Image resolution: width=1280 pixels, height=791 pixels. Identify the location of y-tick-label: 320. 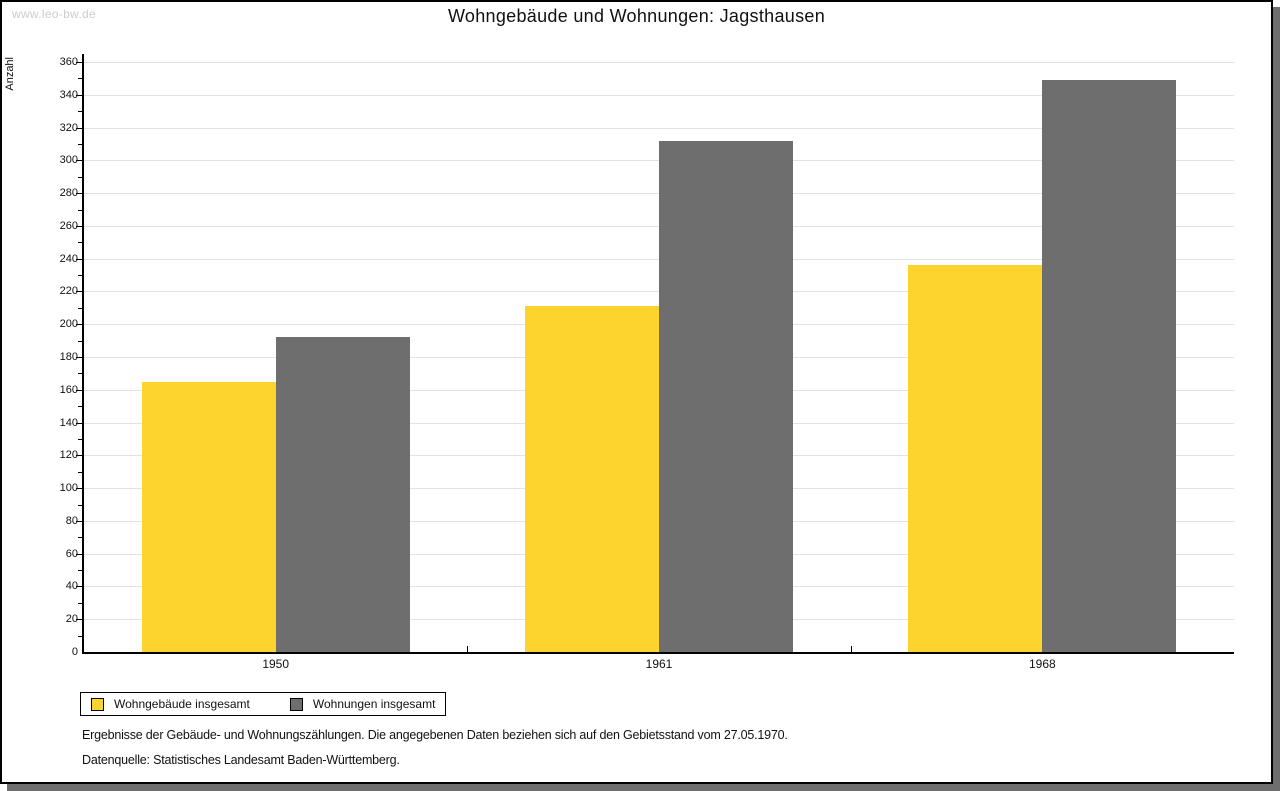
(68, 127).